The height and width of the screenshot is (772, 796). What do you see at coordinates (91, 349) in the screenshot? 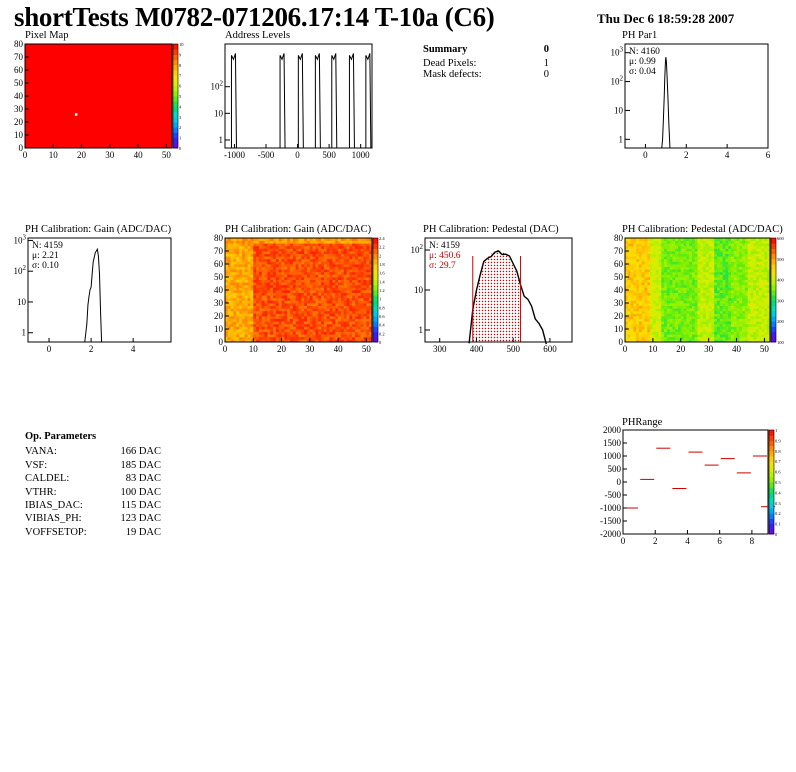
I see `x-tick-label: 2` at bounding box center [91, 349].